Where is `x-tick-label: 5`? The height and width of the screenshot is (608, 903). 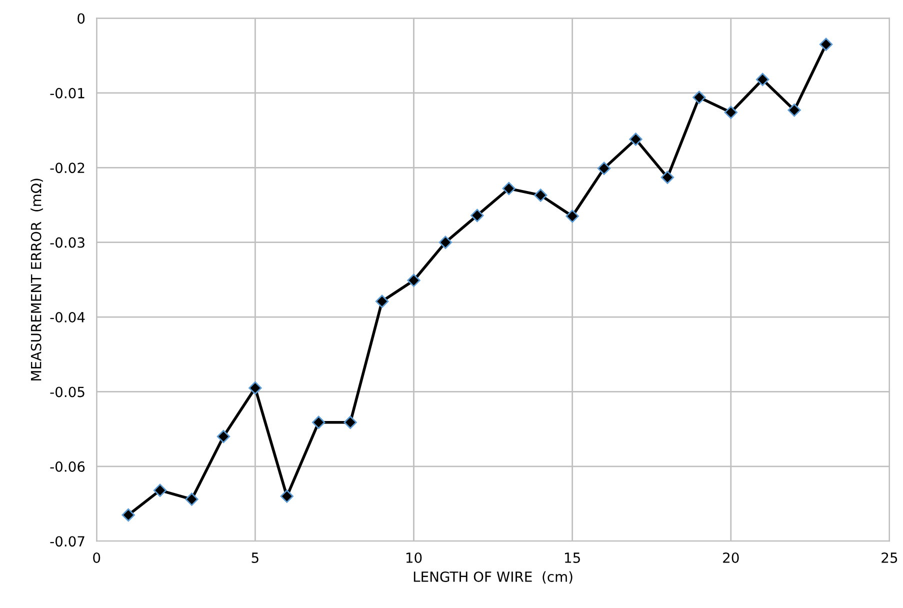
x-tick-label: 5 is located at coordinates (255, 557).